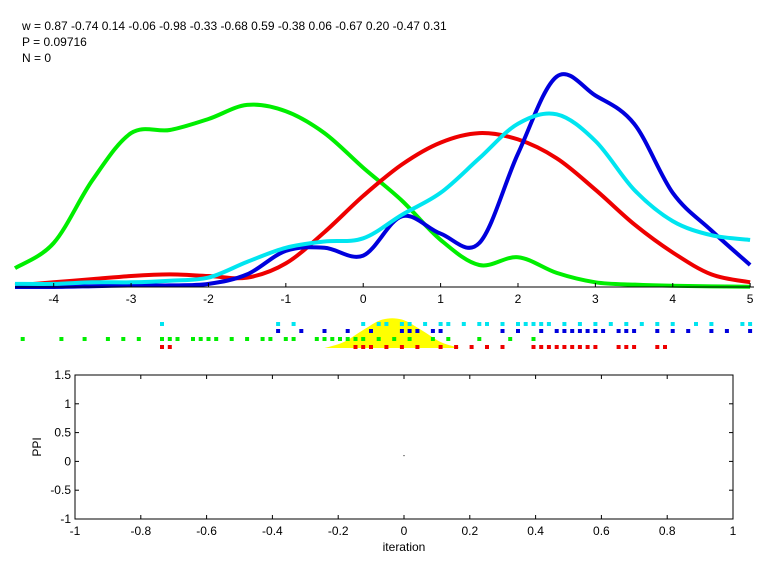  Describe the element at coordinates (65, 519) in the screenshot. I see `y-tick-label: -1` at that location.